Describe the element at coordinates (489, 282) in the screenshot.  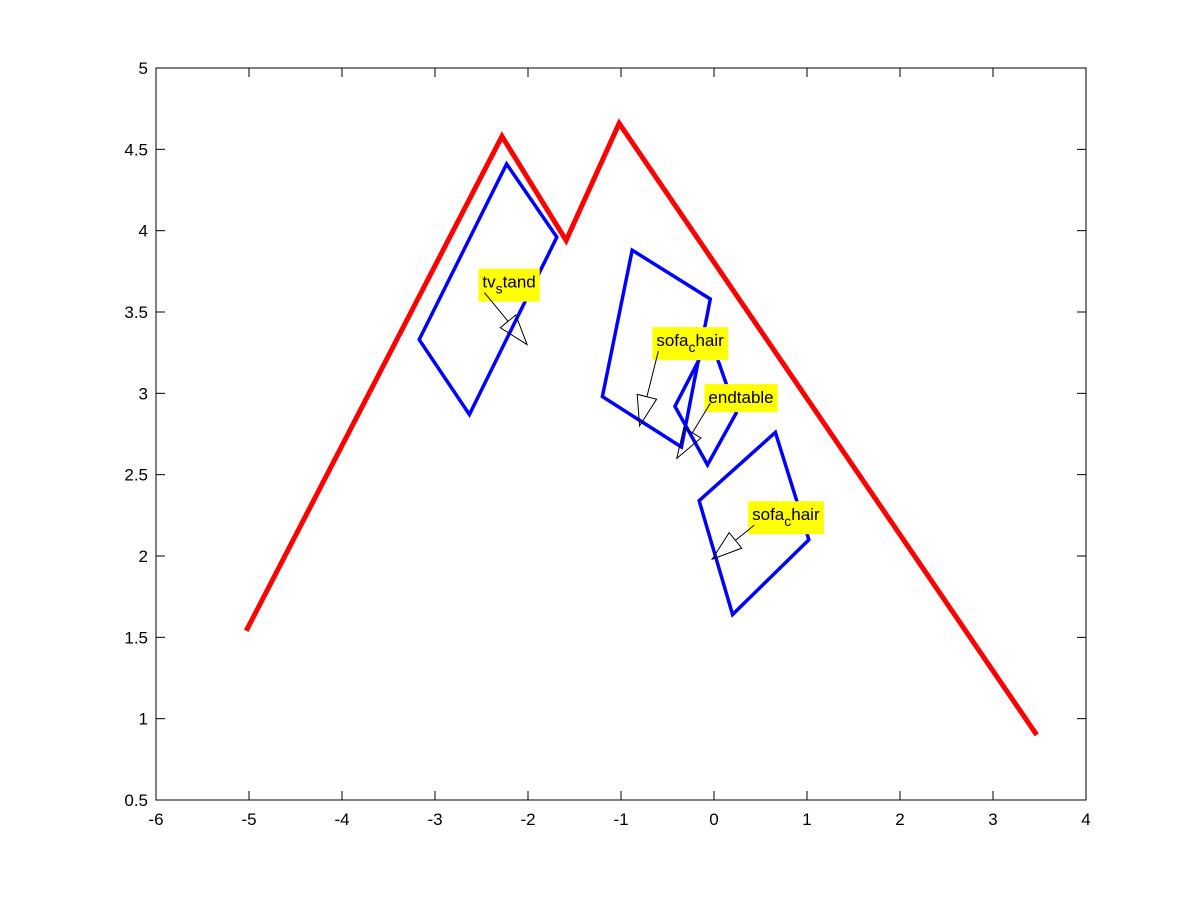
I see `annotation-label-base: tv` at that location.